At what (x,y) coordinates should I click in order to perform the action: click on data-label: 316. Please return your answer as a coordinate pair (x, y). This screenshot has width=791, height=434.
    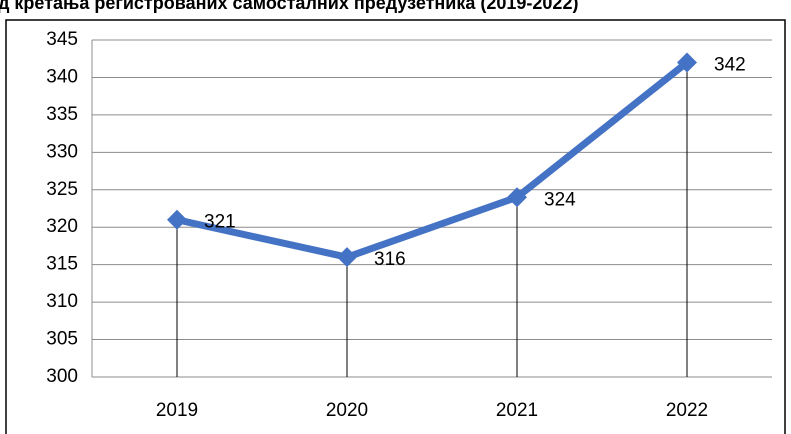
    Looking at the image, I should click on (390, 259).